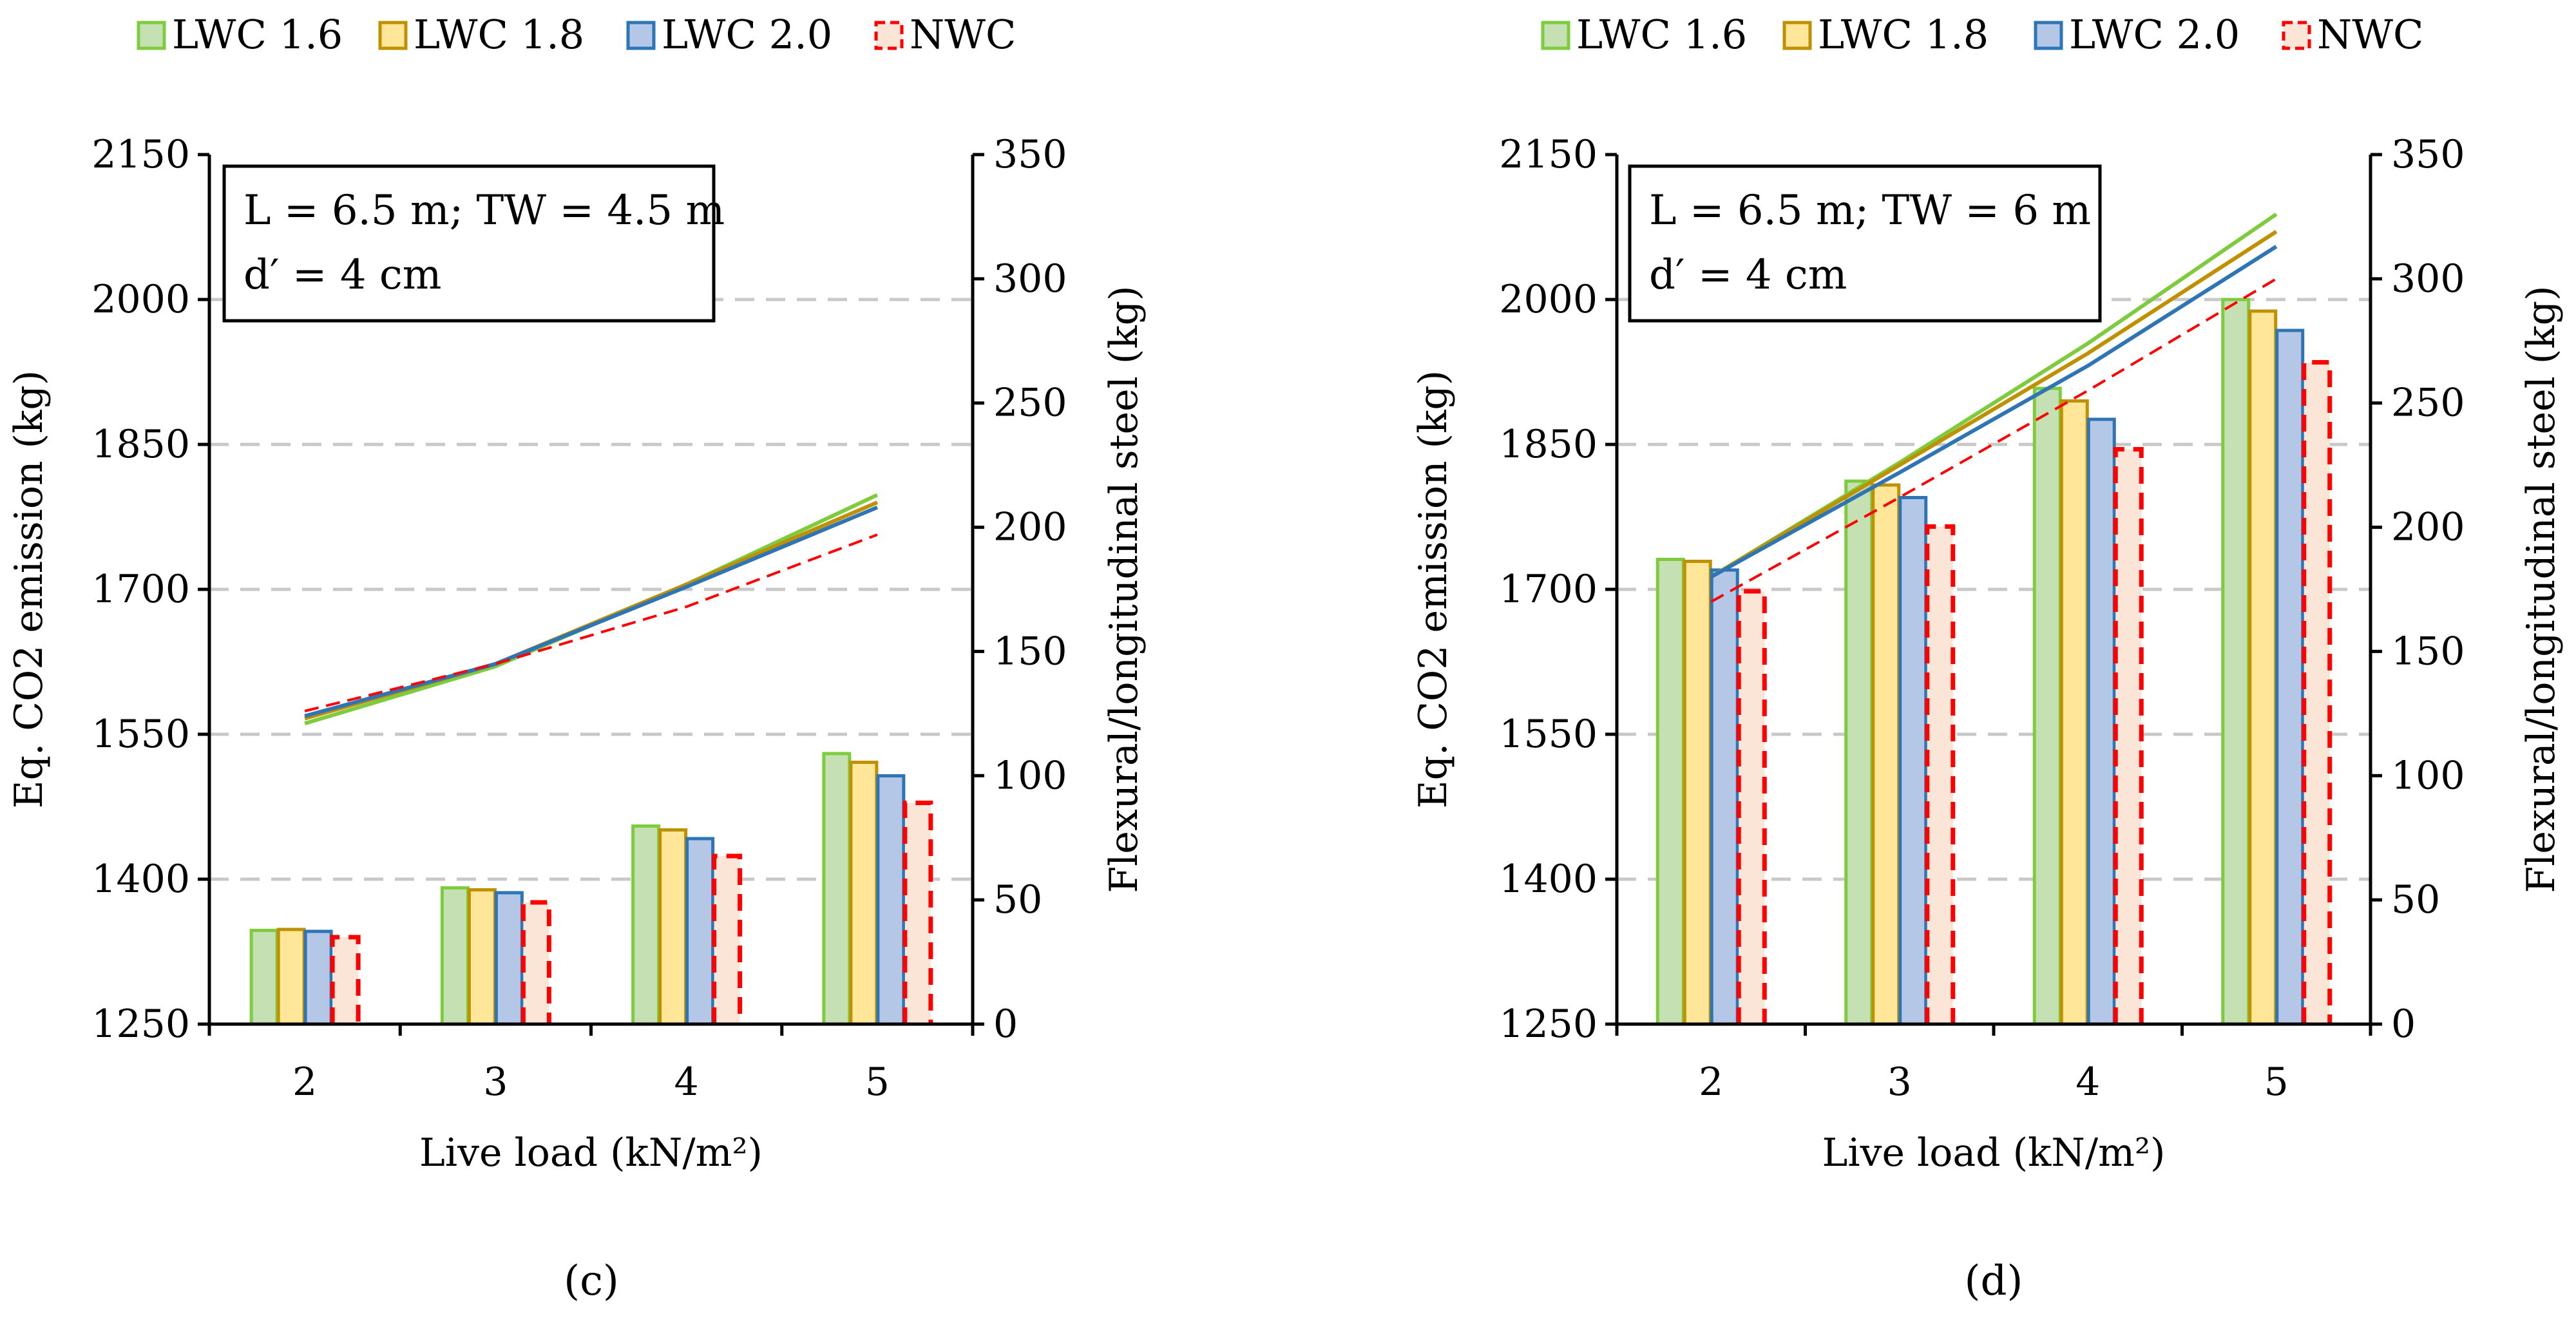 Image resolution: width=2576 pixels, height=1332 pixels. Describe the element at coordinates (484, 211) in the screenshot. I see `annotation-line-1: L = 6.5 m; TW = 4.5 m` at that location.